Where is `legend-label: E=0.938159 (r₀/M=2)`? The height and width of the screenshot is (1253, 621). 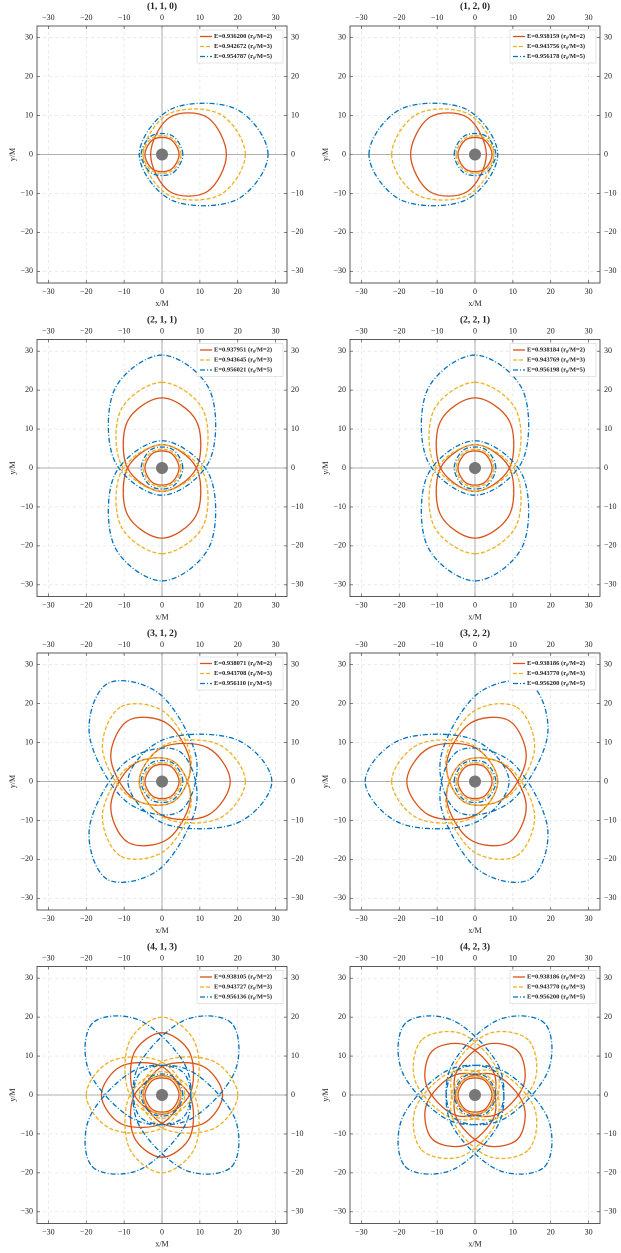 legend-label: E=0.938159 (r₀/M=2) is located at coordinates (556, 36).